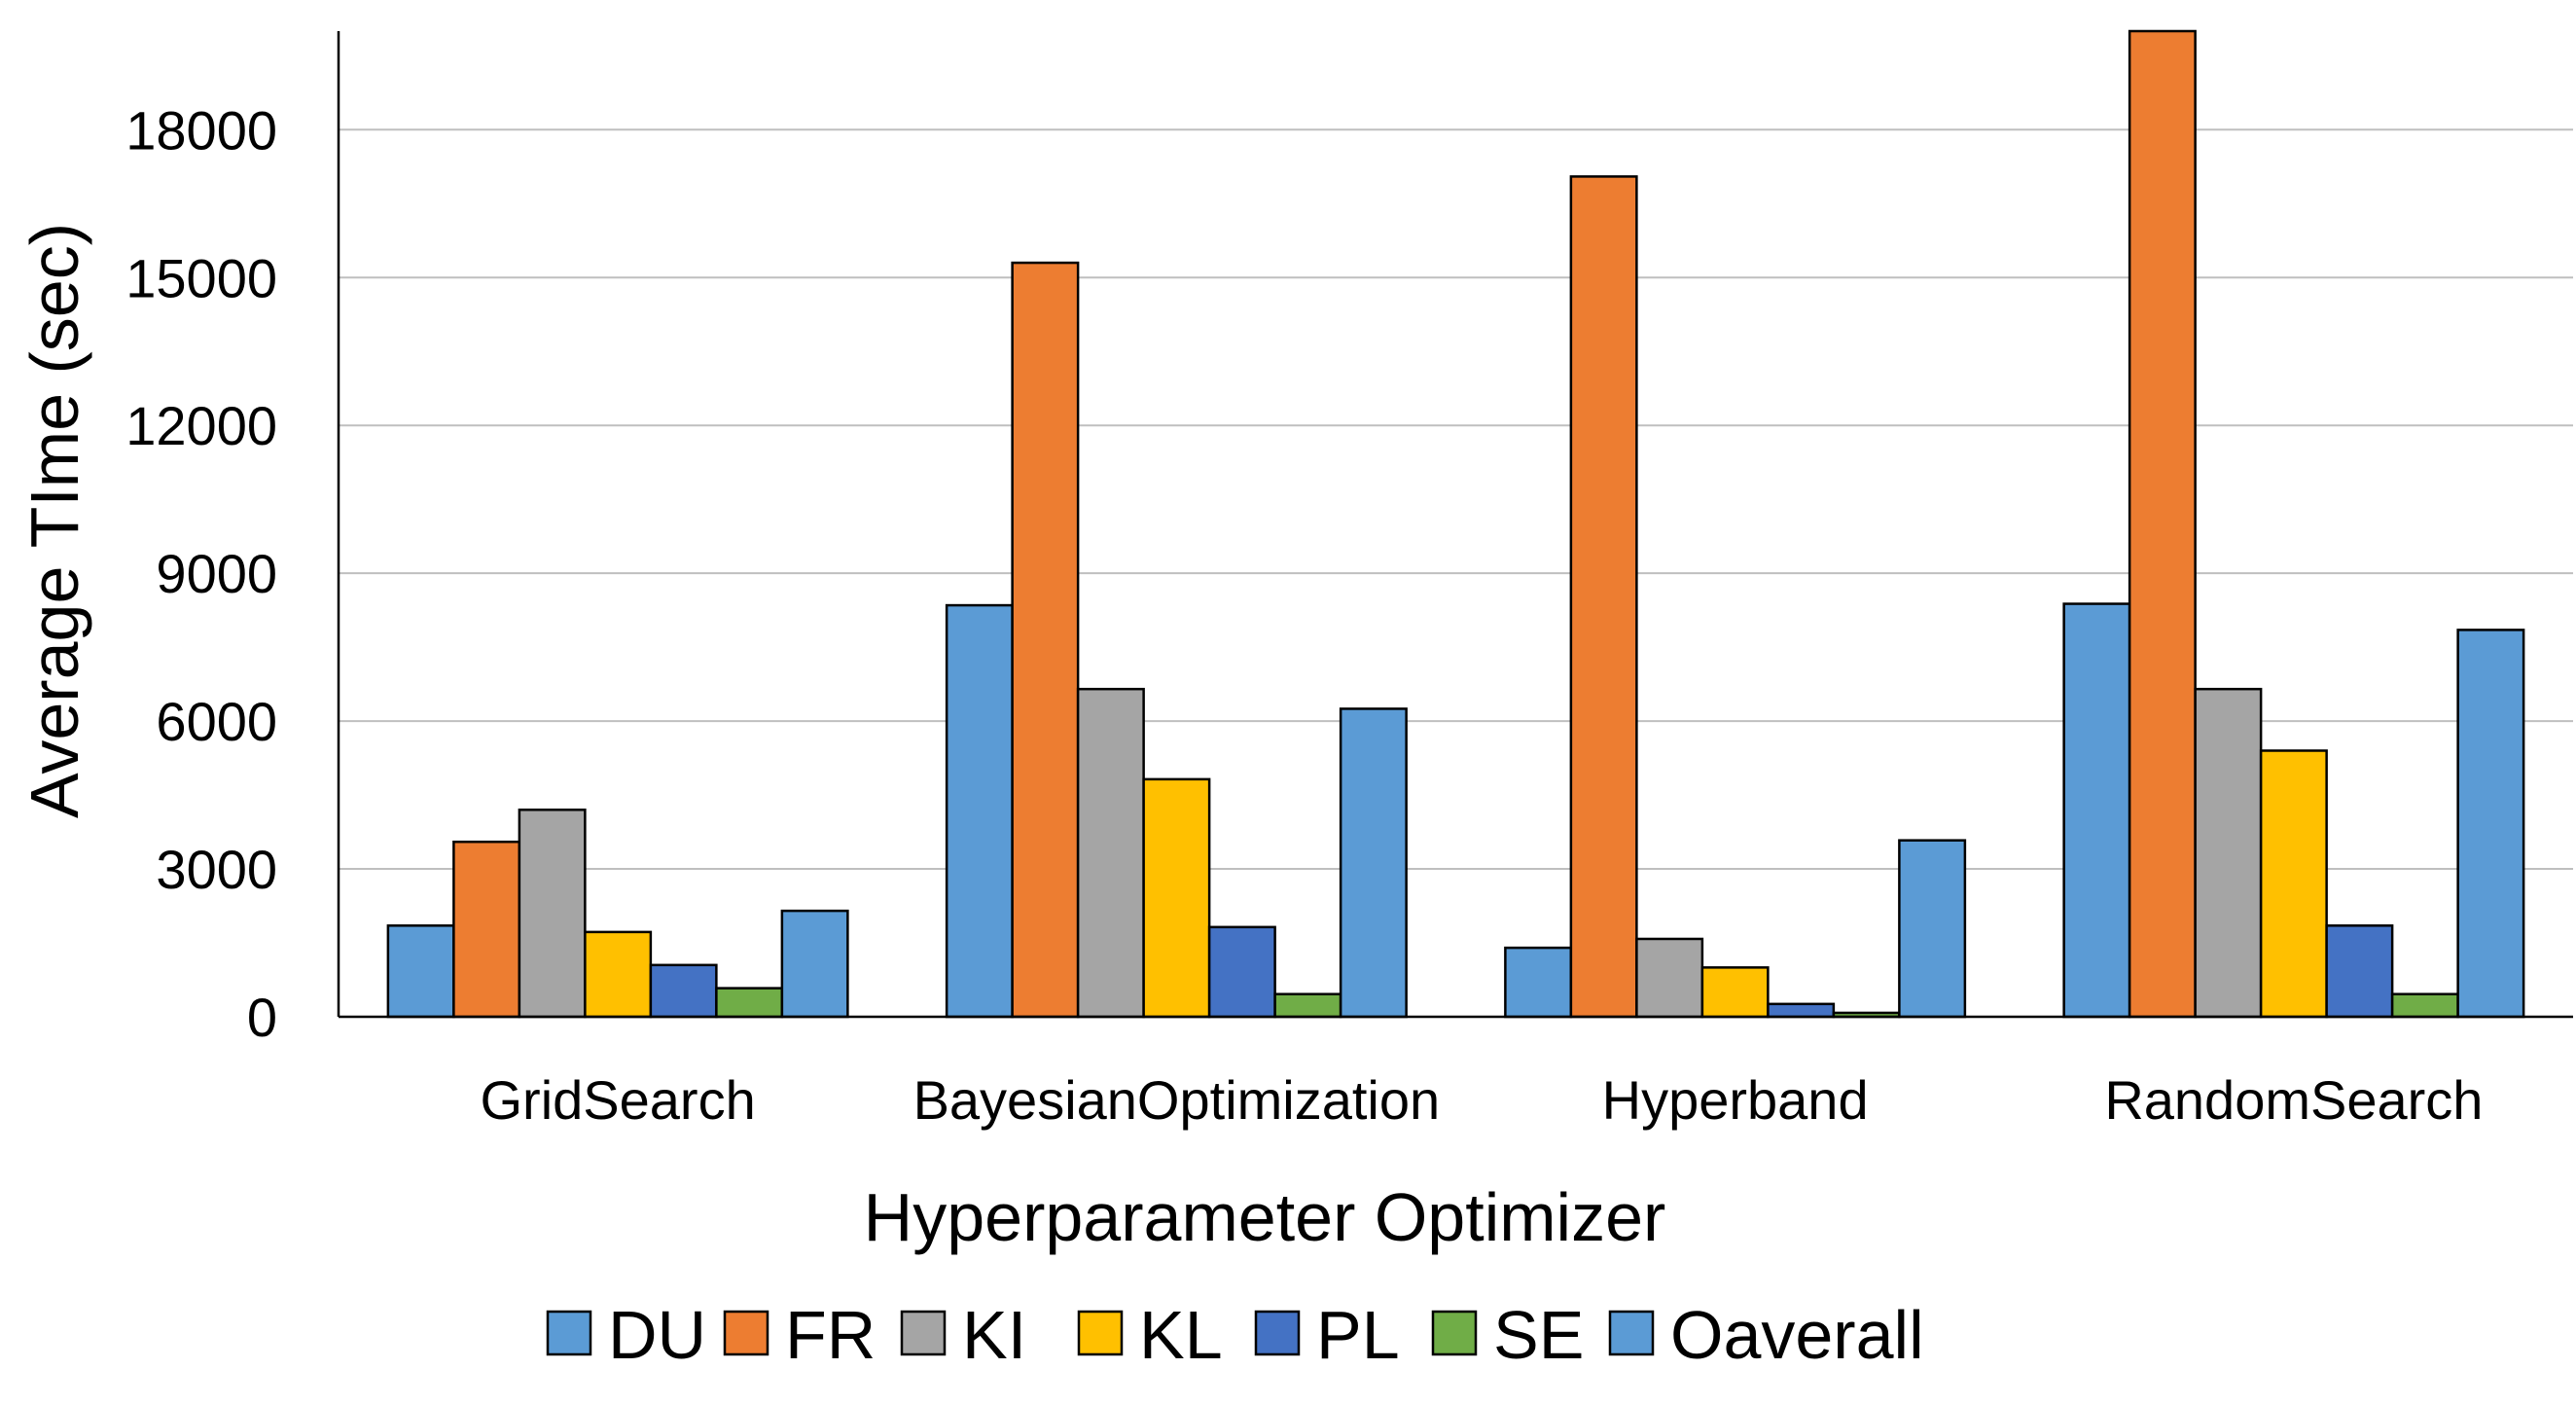 Image resolution: width=2576 pixels, height=1405 pixels. I want to click on legend-swatch-DU, so click(569, 1333).